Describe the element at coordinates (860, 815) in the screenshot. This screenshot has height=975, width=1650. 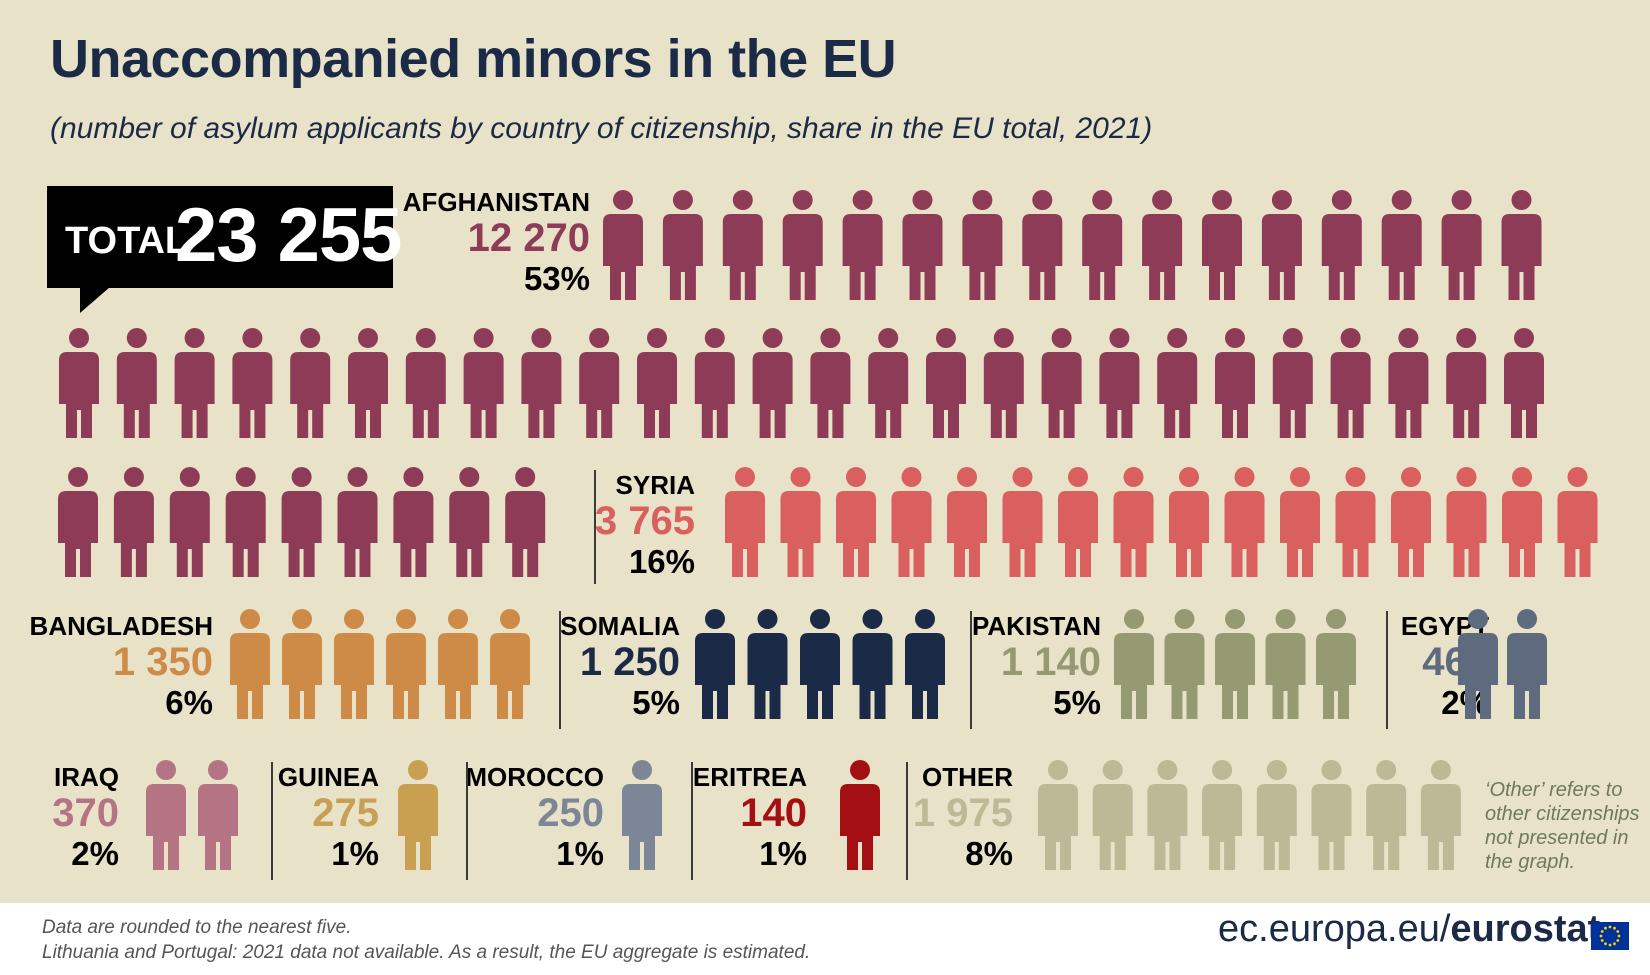
I see `person-icon-eritrea` at that location.